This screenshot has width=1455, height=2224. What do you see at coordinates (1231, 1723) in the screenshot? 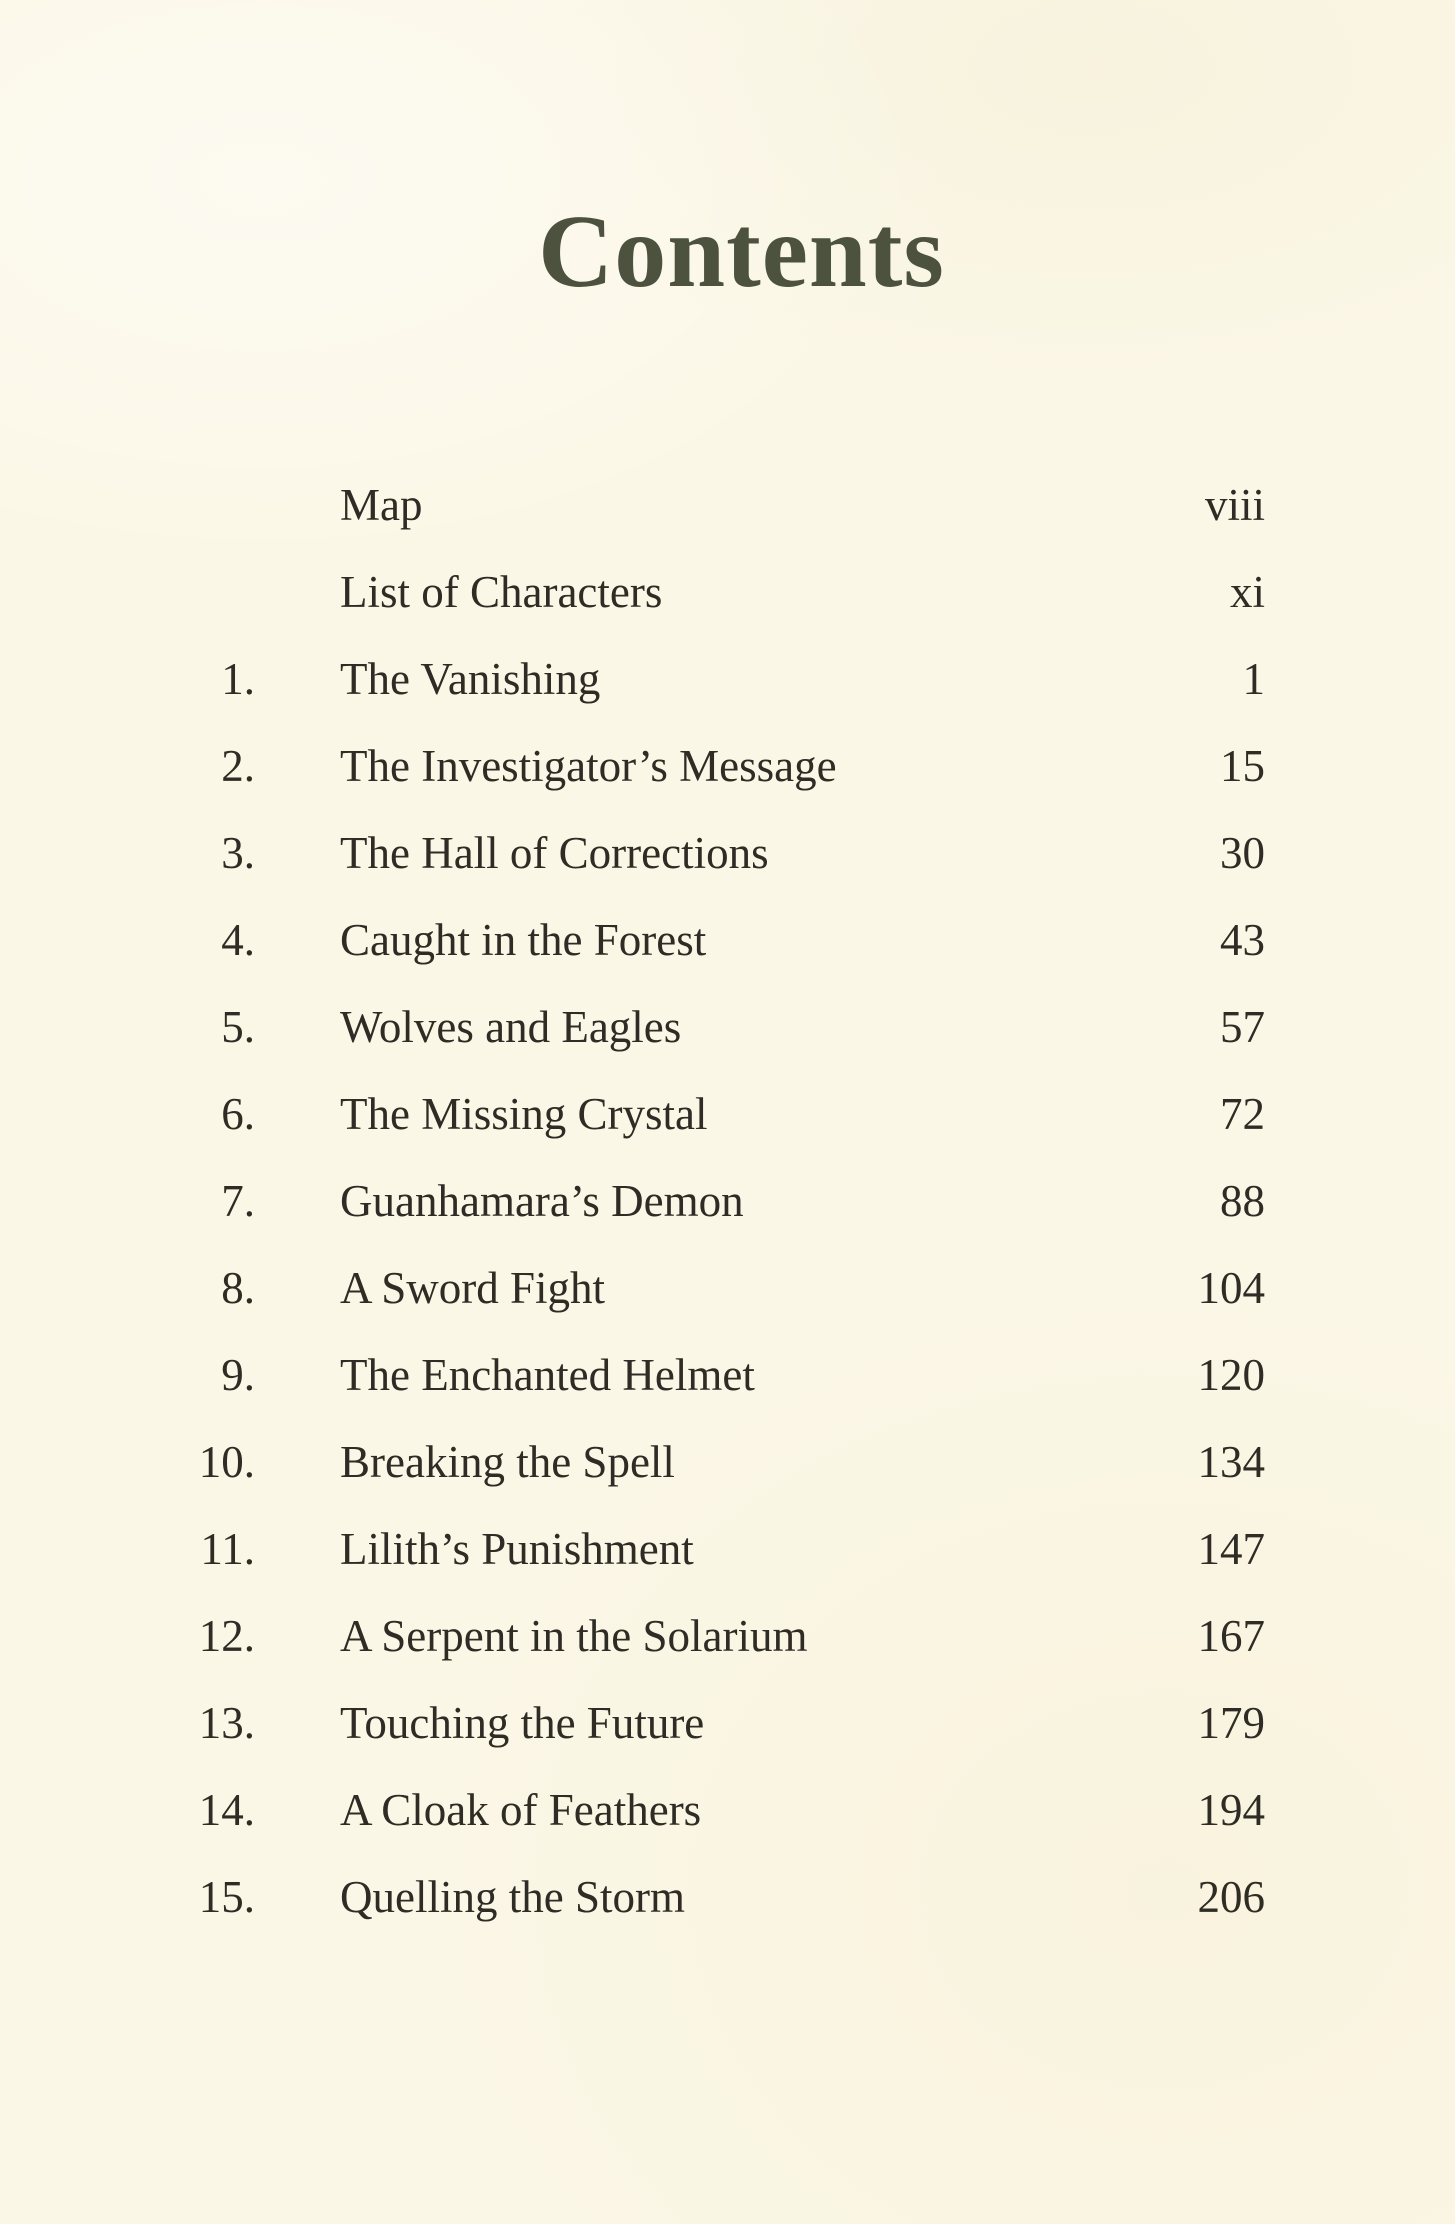
I see `page-number: 179` at bounding box center [1231, 1723].